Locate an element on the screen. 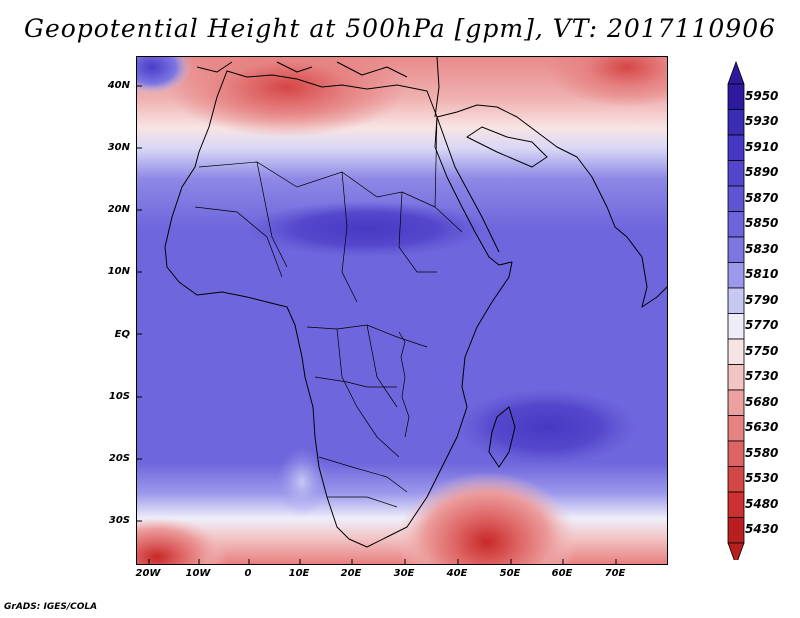 The image size is (800, 618). lon-label-40e: 40E is located at coordinates (457, 573).